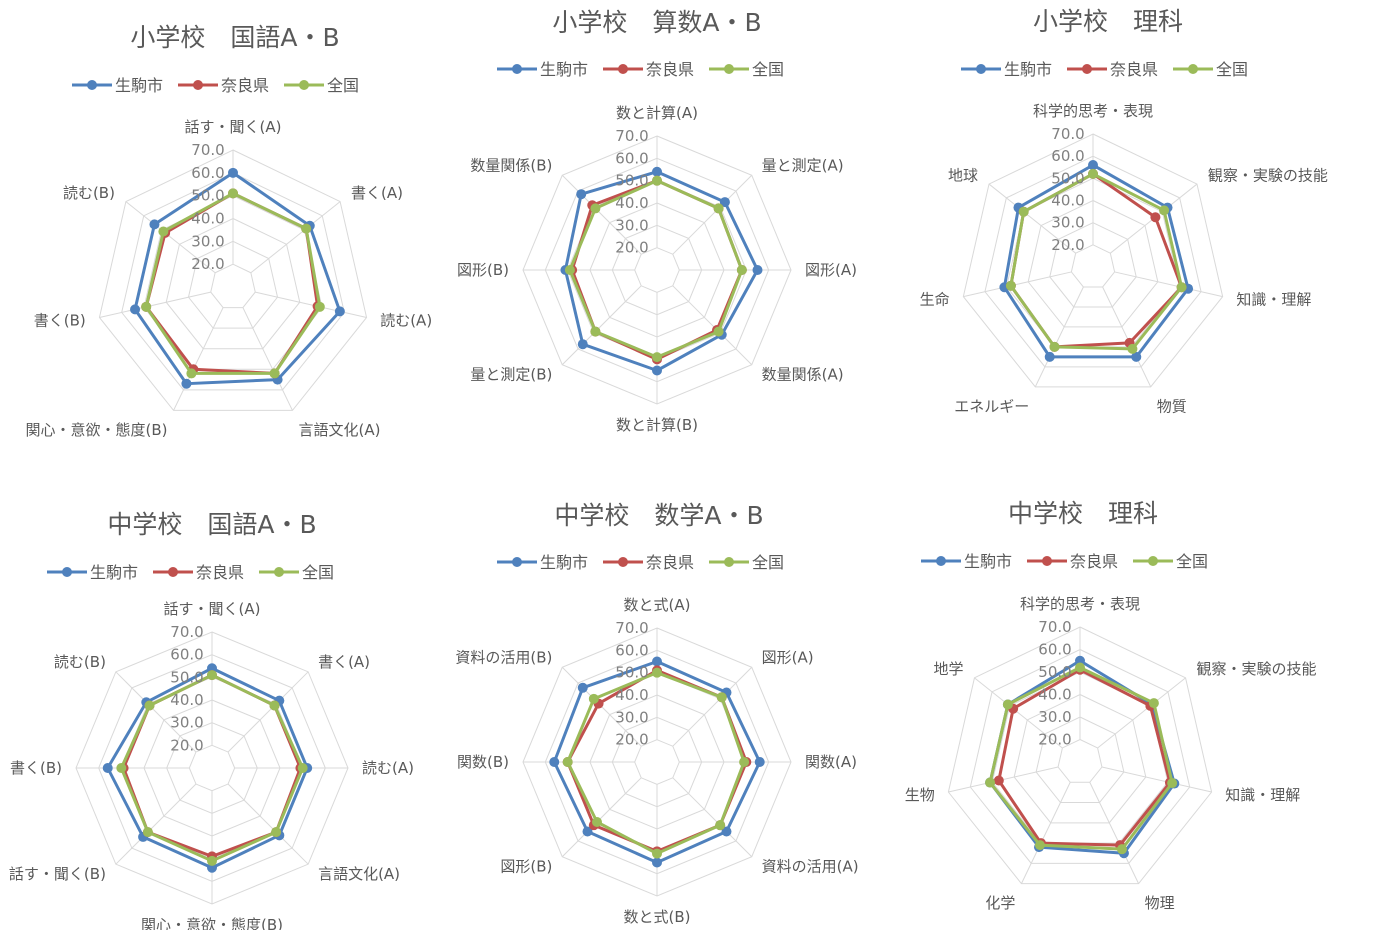 This screenshot has height=934, width=1376. Describe the element at coordinates (212, 768) in the screenshot. I see `series-全国` at that location.